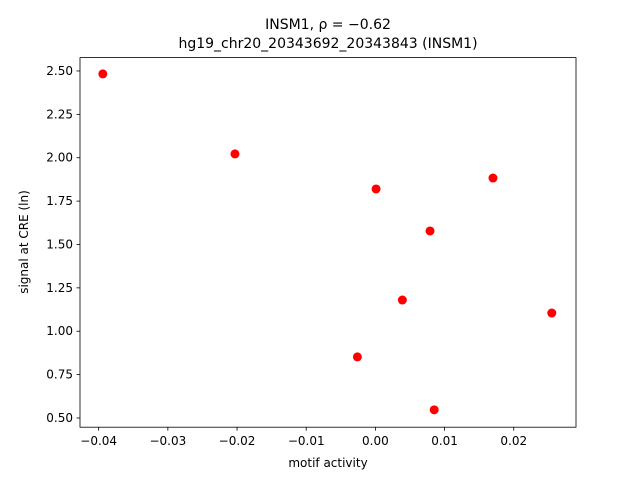 The height and width of the screenshot is (480, 640). I want to click on y-tick-label: 2.50, so click(59, 71).